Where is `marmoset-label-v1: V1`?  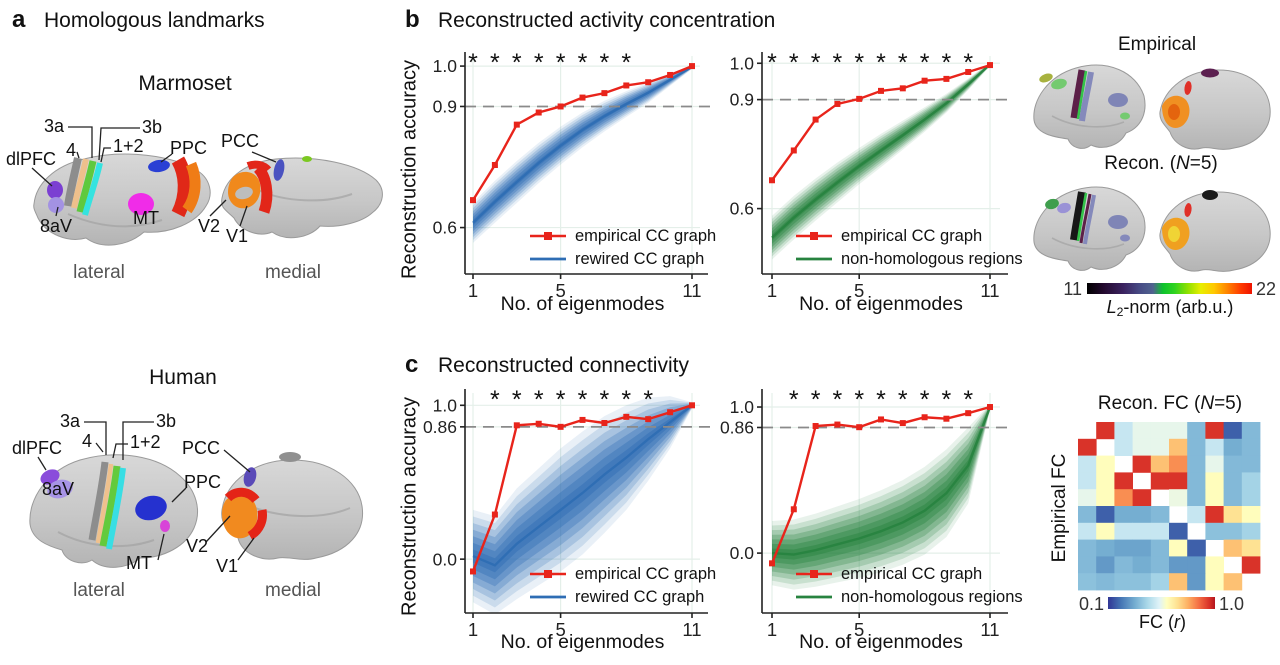
marmoset-label-v1: V1 is located at coordinates (237, 236).